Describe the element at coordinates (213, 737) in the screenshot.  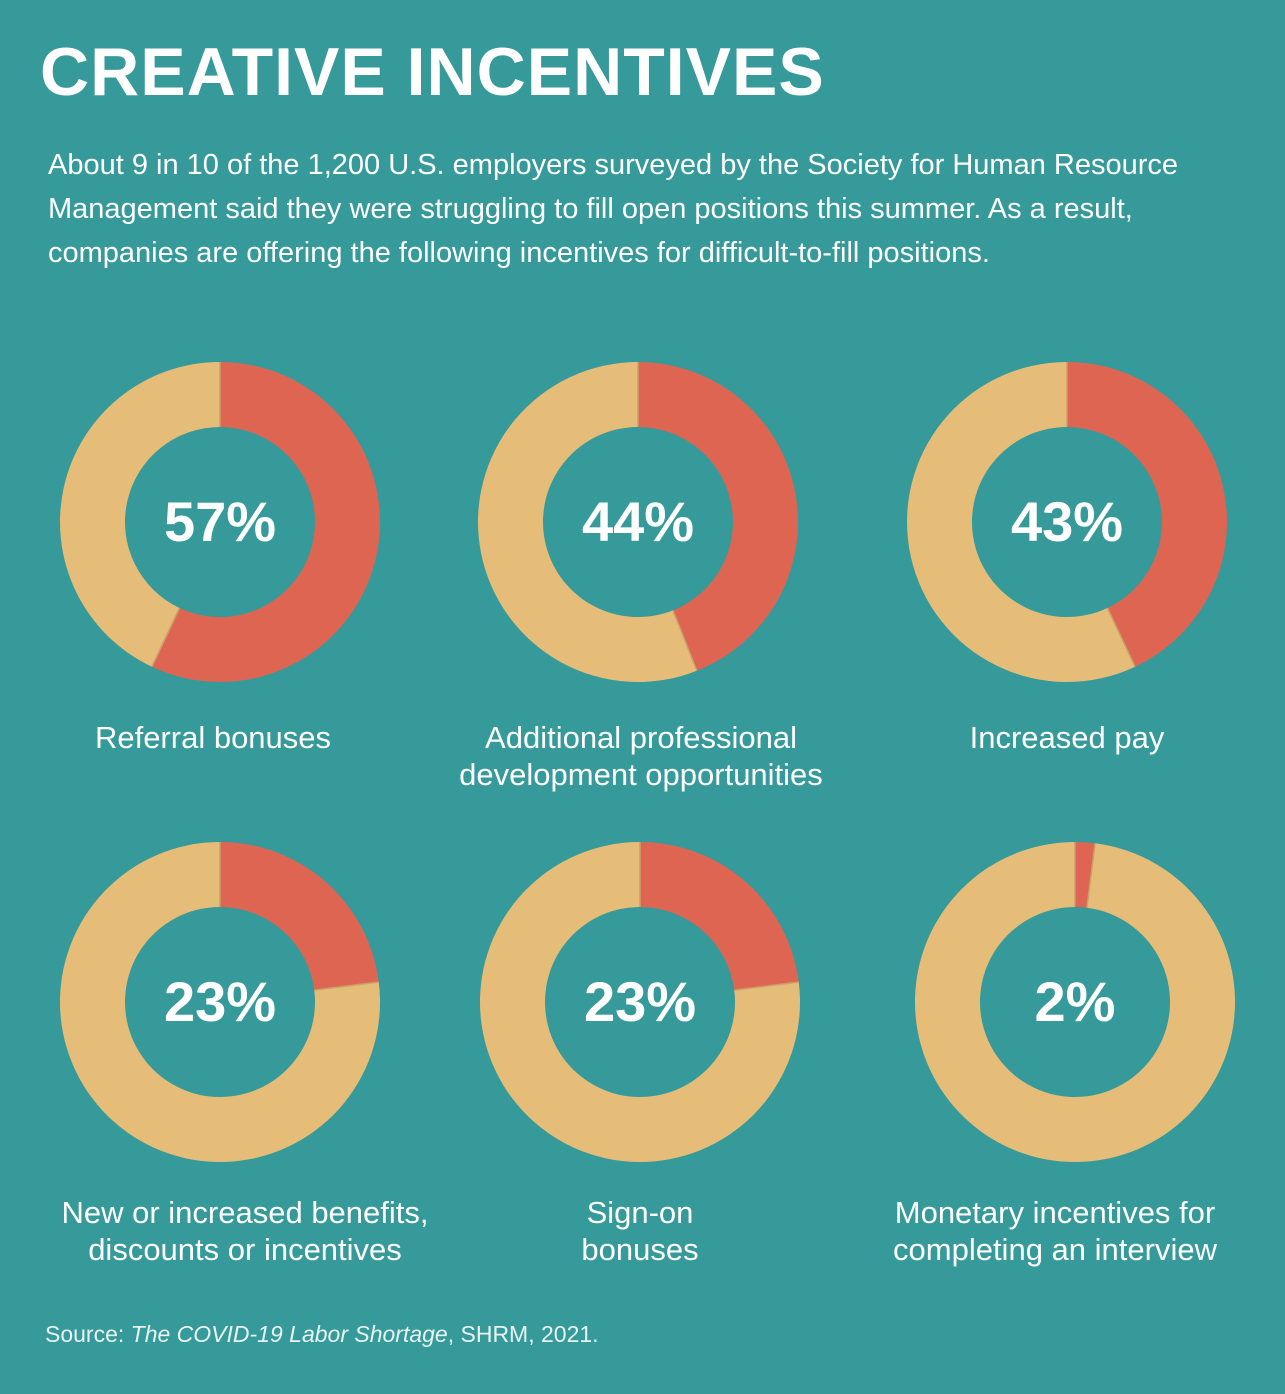
I see `category-label: Referral bonuses` at that location.